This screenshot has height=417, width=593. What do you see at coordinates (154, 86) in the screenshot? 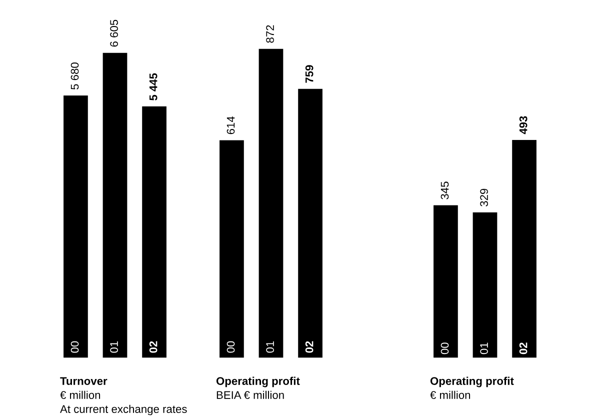
I see `data-label: 5 445` at bounding box center [154, 86].